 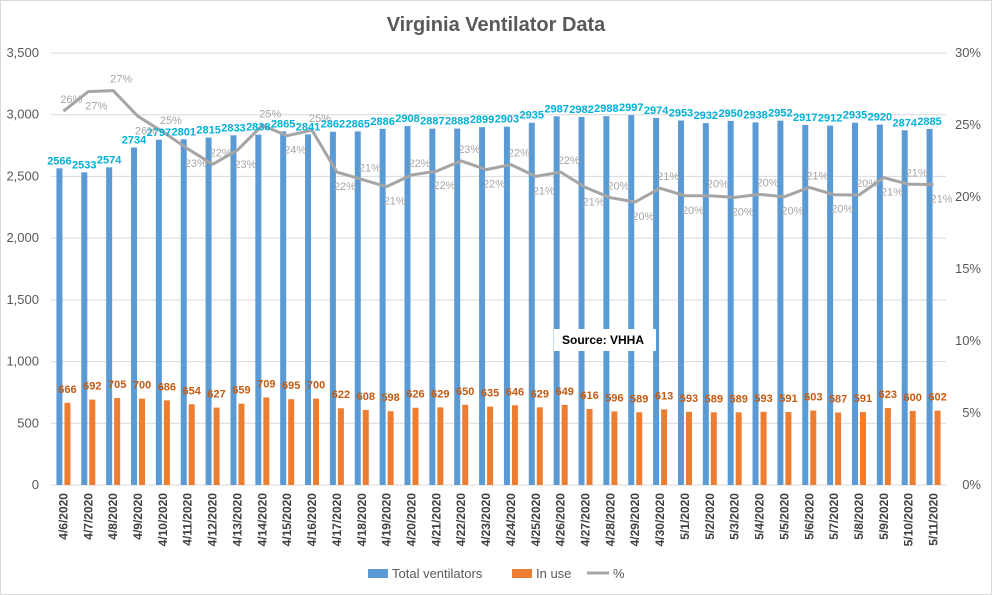 I want to click on x-tick-label: 4/11/2020, so click(x=188, y=519).